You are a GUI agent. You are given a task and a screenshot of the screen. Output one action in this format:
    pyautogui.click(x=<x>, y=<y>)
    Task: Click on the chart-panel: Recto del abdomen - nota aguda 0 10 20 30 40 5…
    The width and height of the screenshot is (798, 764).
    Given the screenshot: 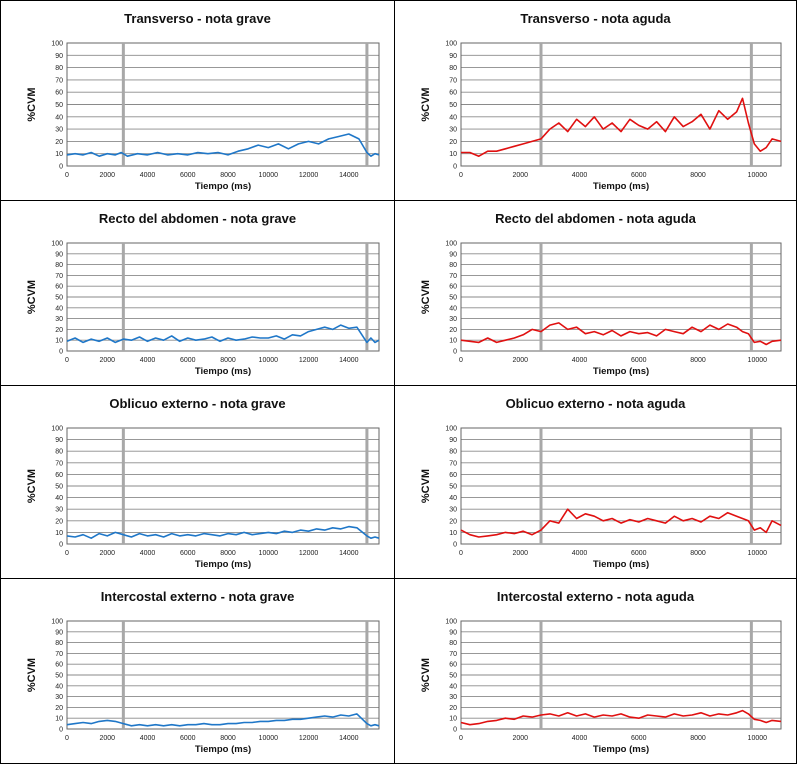 What is the action you would take?
    pyautogui.click(x=595, y=293)
    